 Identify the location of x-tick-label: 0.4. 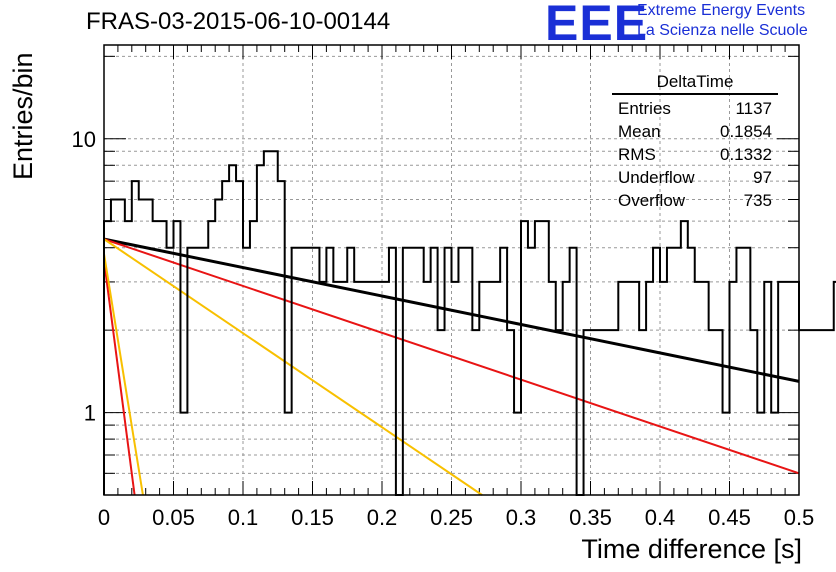
(660, 517).